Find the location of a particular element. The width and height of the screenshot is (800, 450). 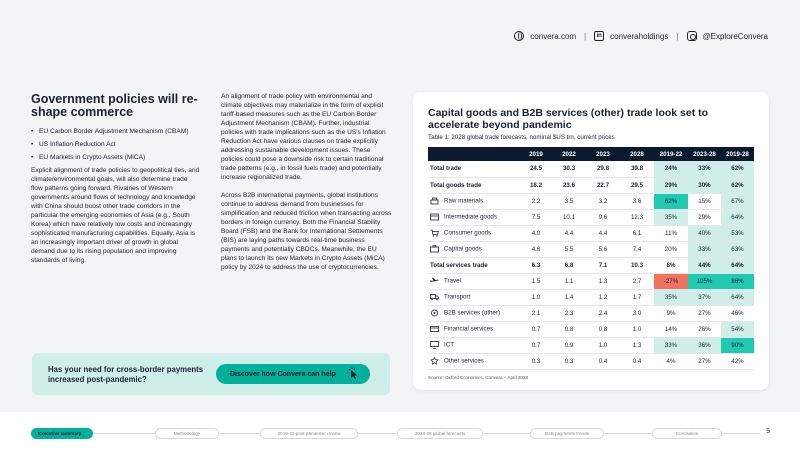

website-link: convera.com is located at coordinates (553, 36).